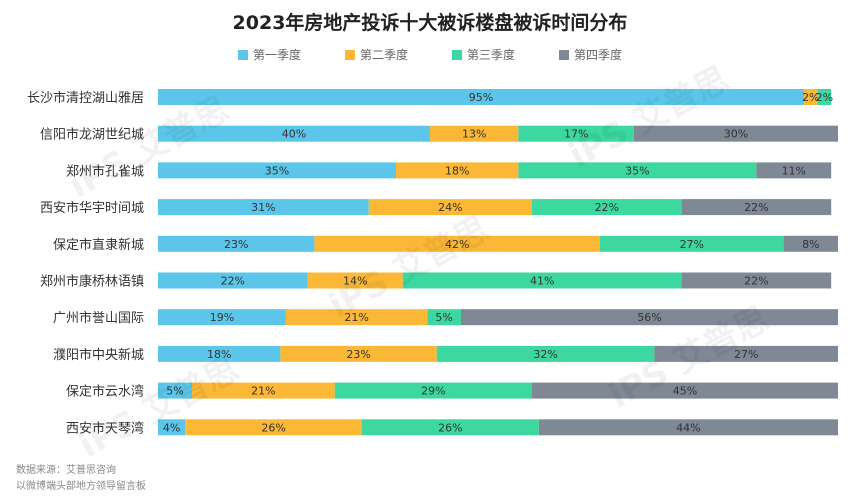  What do you see at coordinates (794, 170) in the screenshot?
I see `bar-value-label: 11%` at bounding box center [794, 170].